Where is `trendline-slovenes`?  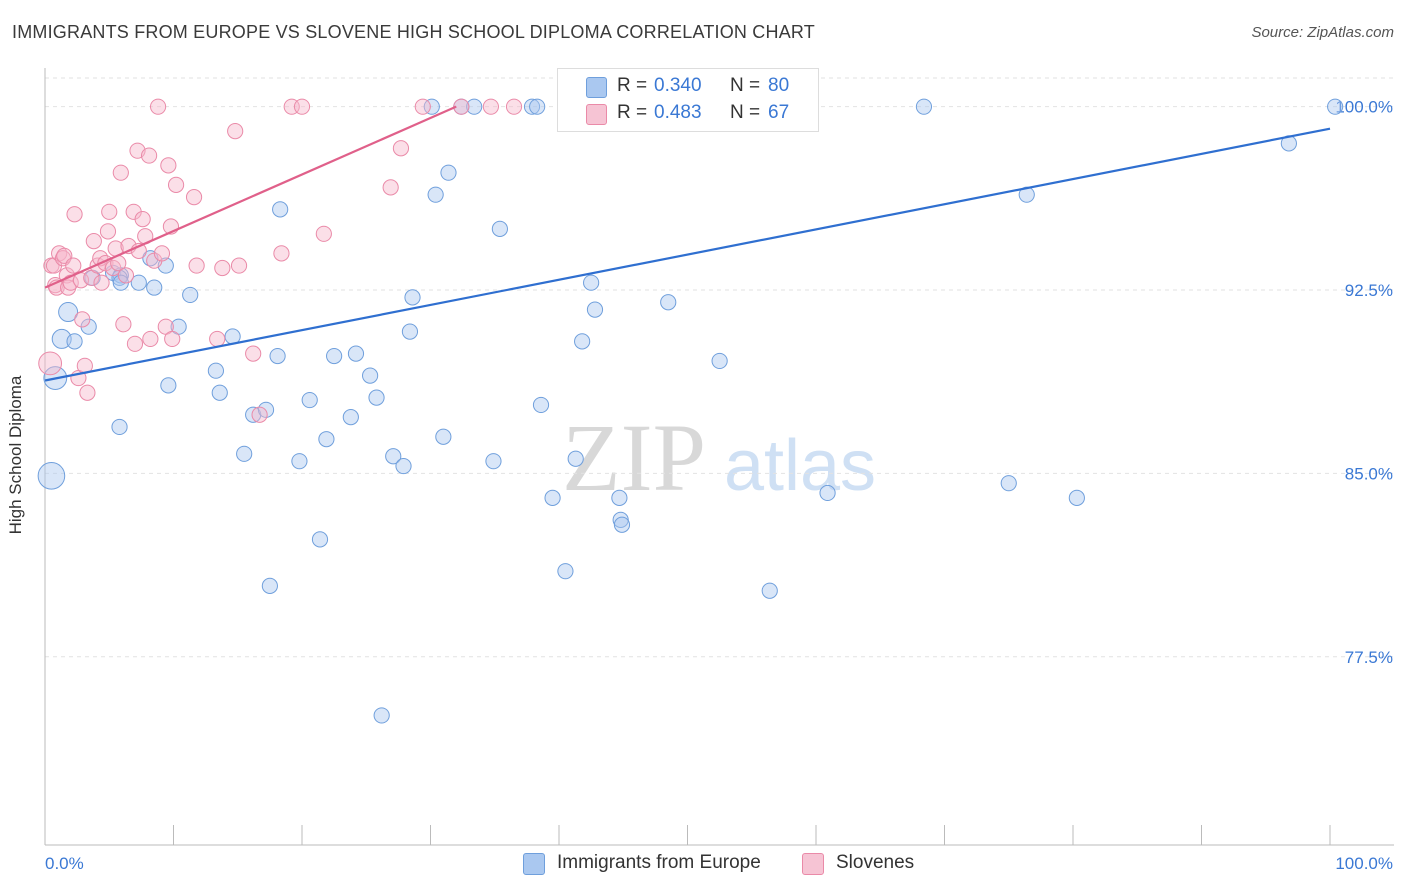
trendline-slovenes is located at coordinates (250, 197).